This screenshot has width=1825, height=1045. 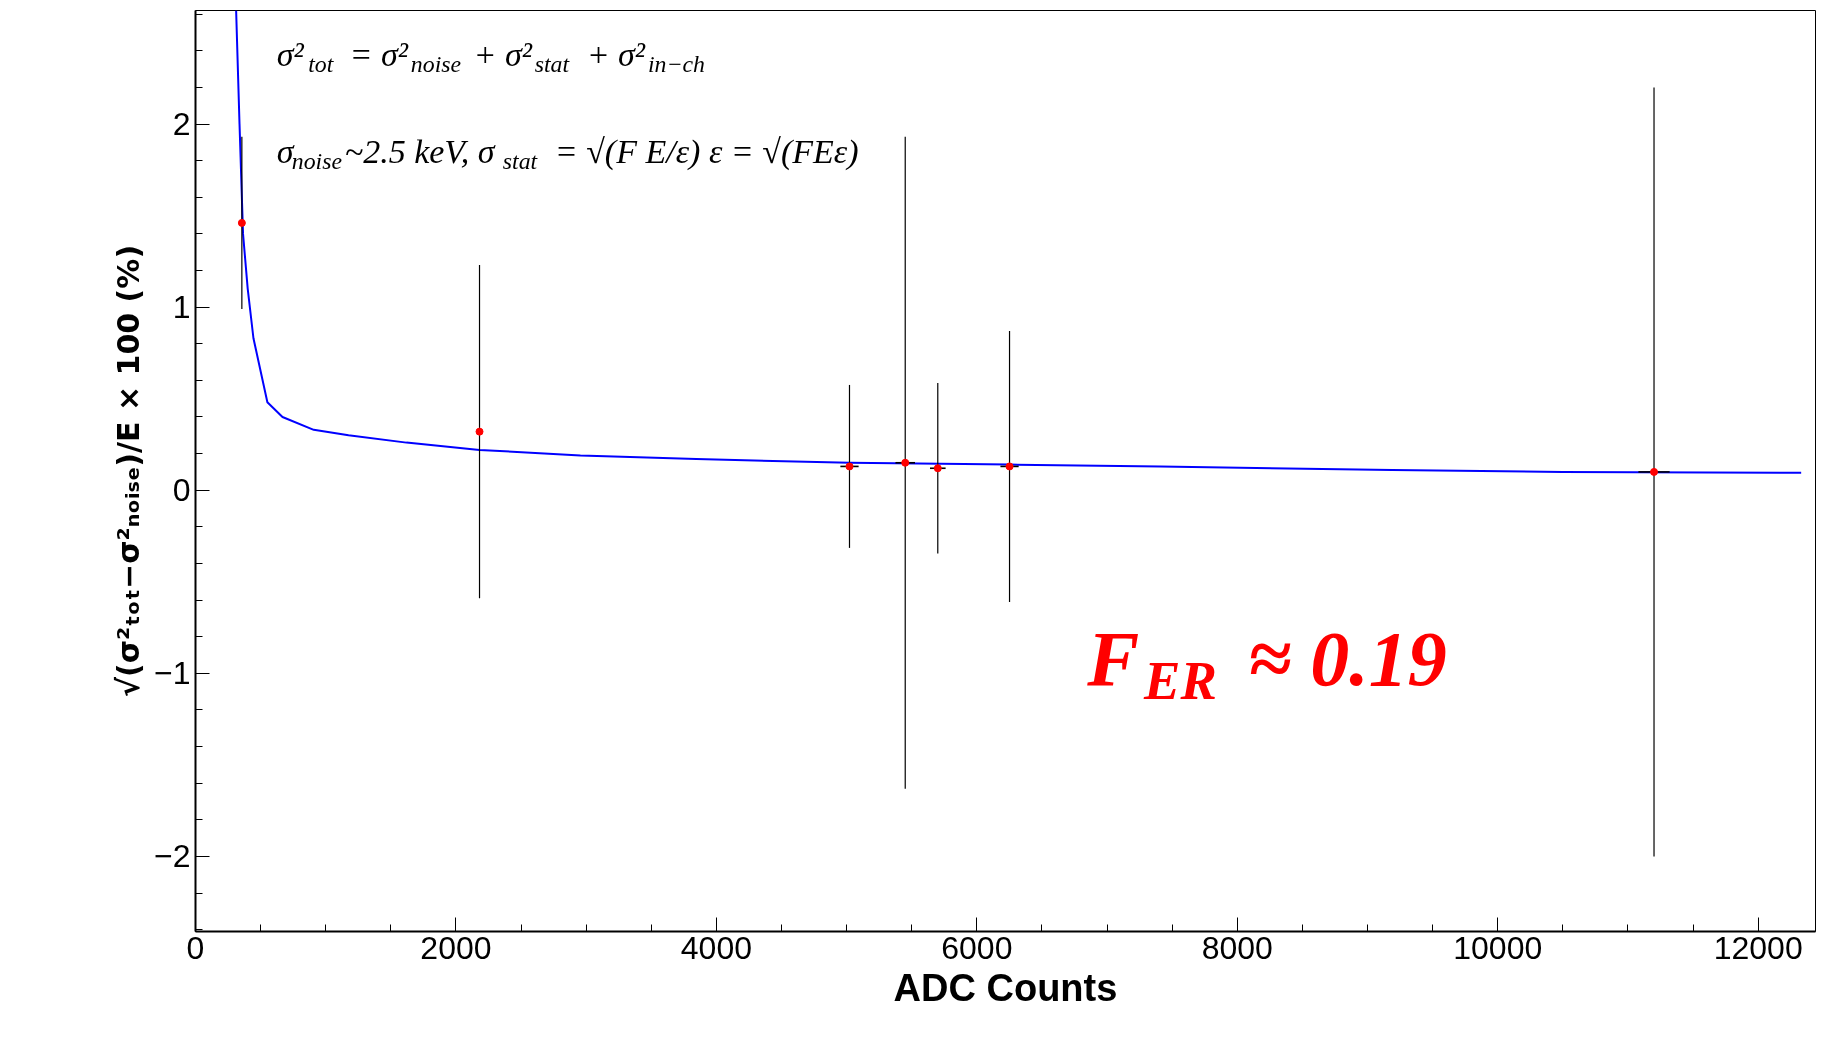 I want to click on y-axis-title: √(σ²ₜₒₜ−σ²ₙₒᵢₛₑ)/E × 100 (%), so click(x=129, y=471).